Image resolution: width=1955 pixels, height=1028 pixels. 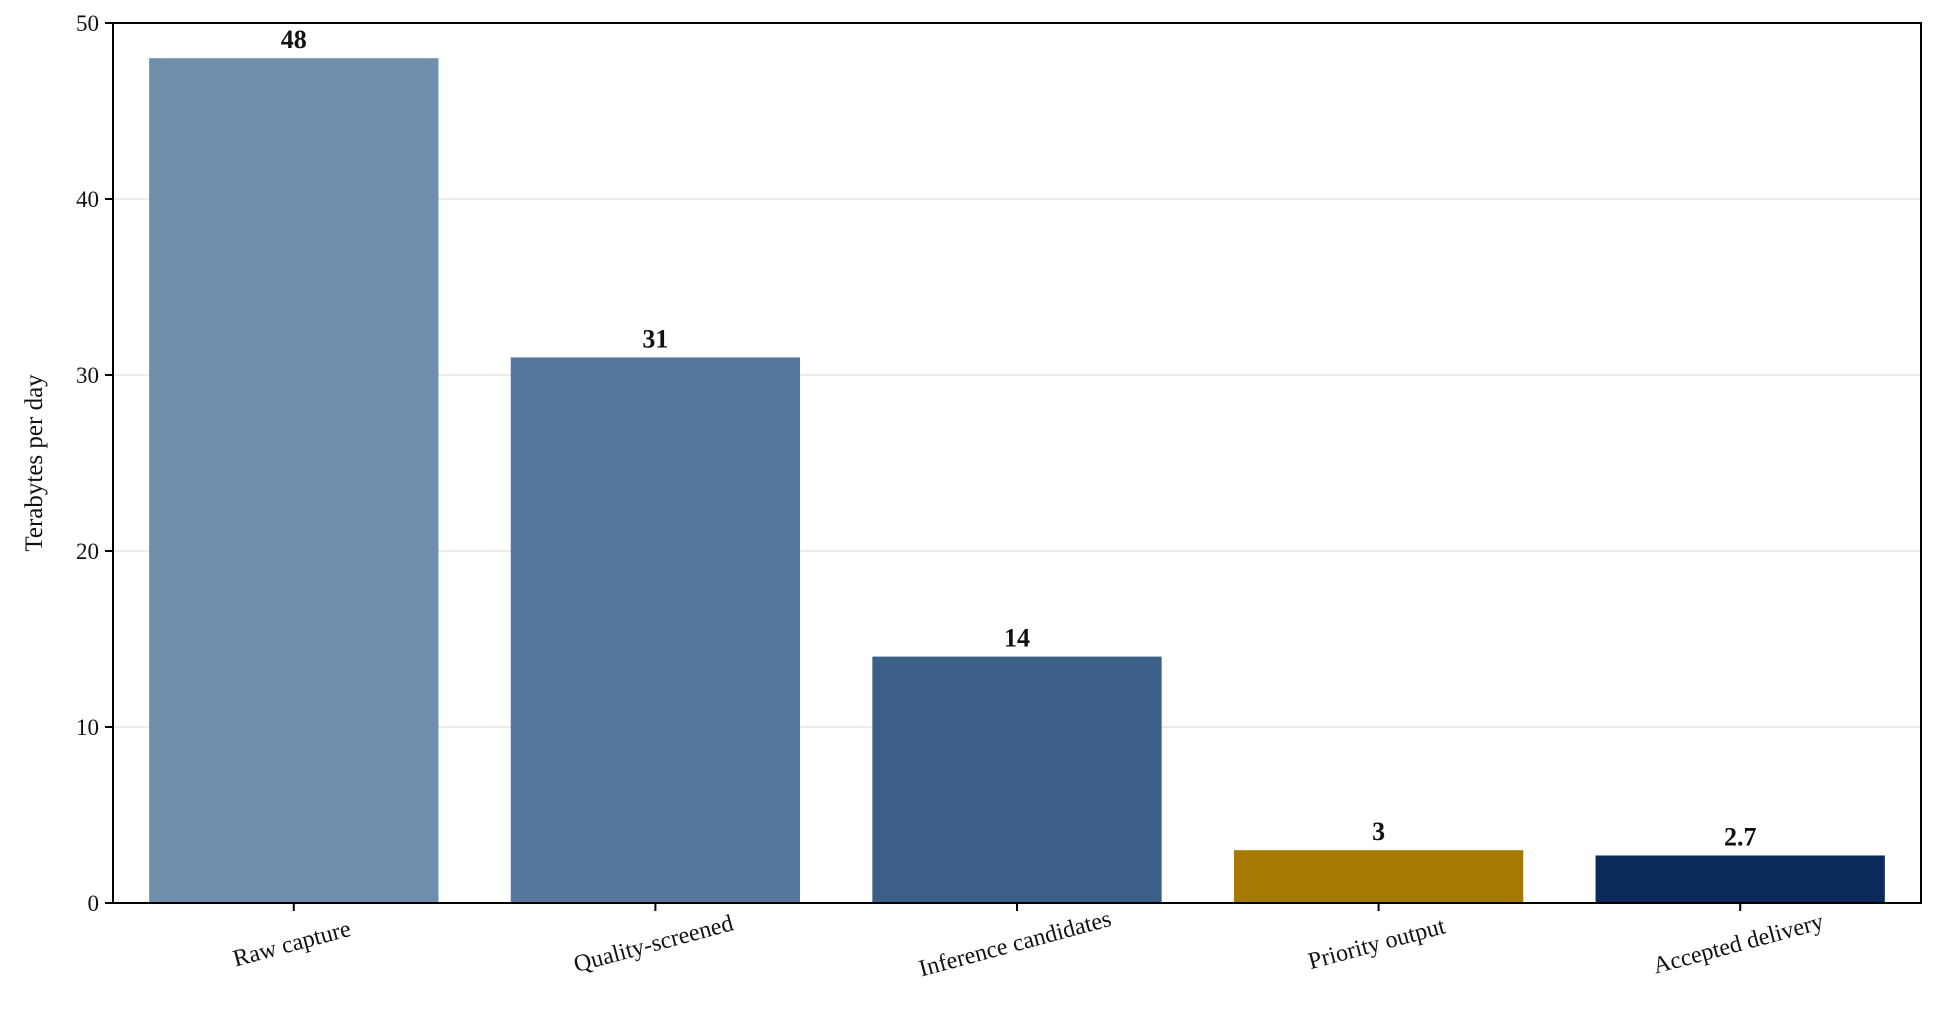 What do you see at coordinates (1015, 944) in the screenshot?
I see `x-tick-label: Inference candidates` at bounding box center [1015, 944].